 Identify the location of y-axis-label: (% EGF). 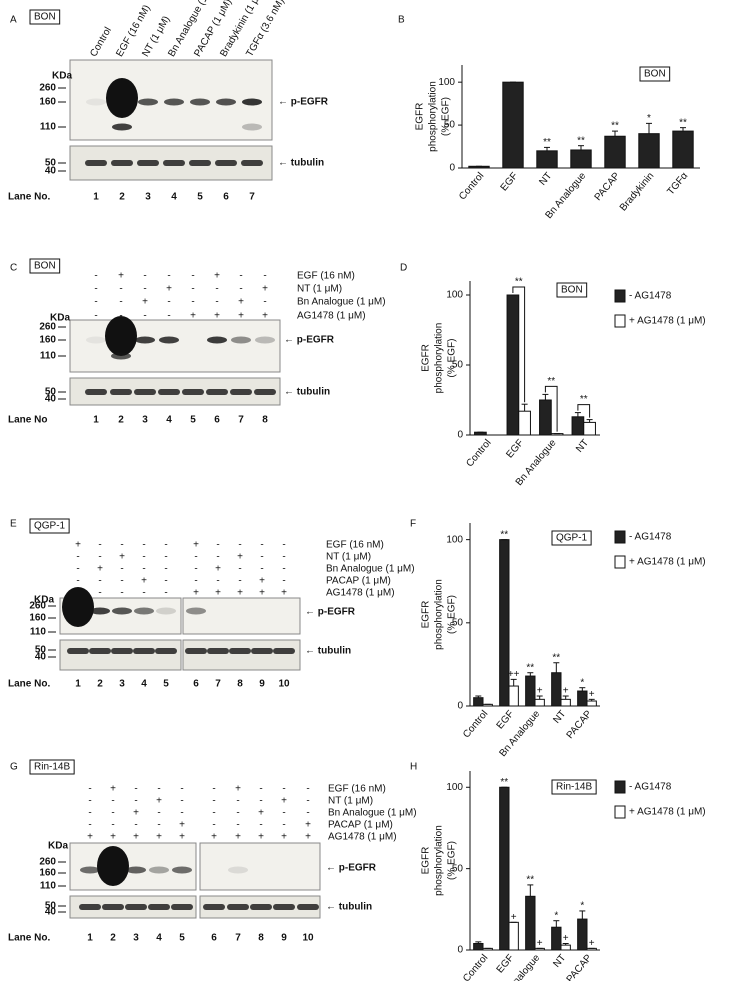
(452, 358).